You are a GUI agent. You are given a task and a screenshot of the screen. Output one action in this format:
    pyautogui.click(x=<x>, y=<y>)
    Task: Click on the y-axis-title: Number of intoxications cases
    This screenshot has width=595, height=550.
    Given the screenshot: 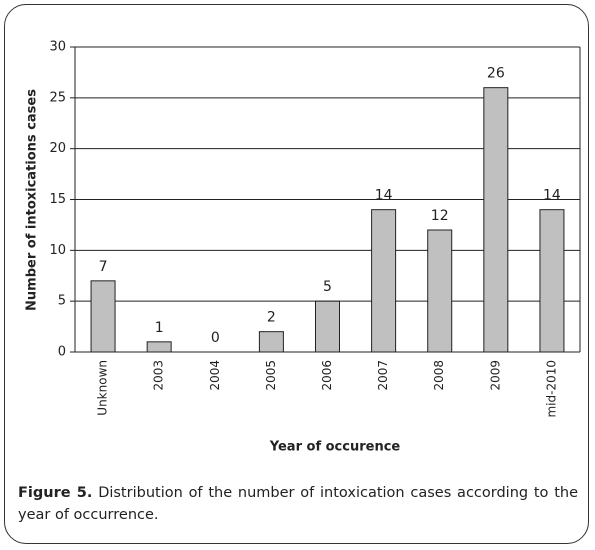 What is the action you would take?
    pyautogui.click(x=32, y=200)
    